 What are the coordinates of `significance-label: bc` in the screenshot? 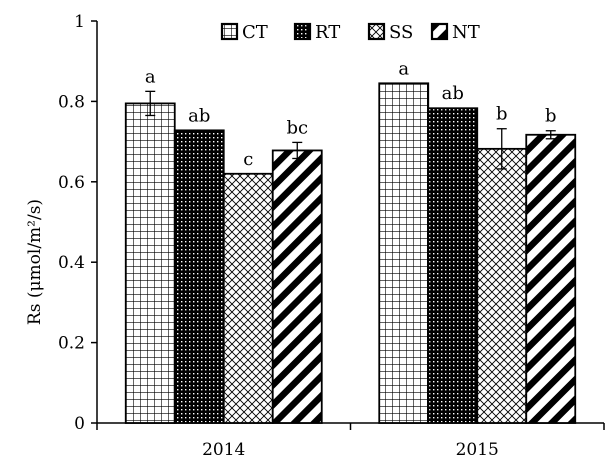 It's located at (297, 127).